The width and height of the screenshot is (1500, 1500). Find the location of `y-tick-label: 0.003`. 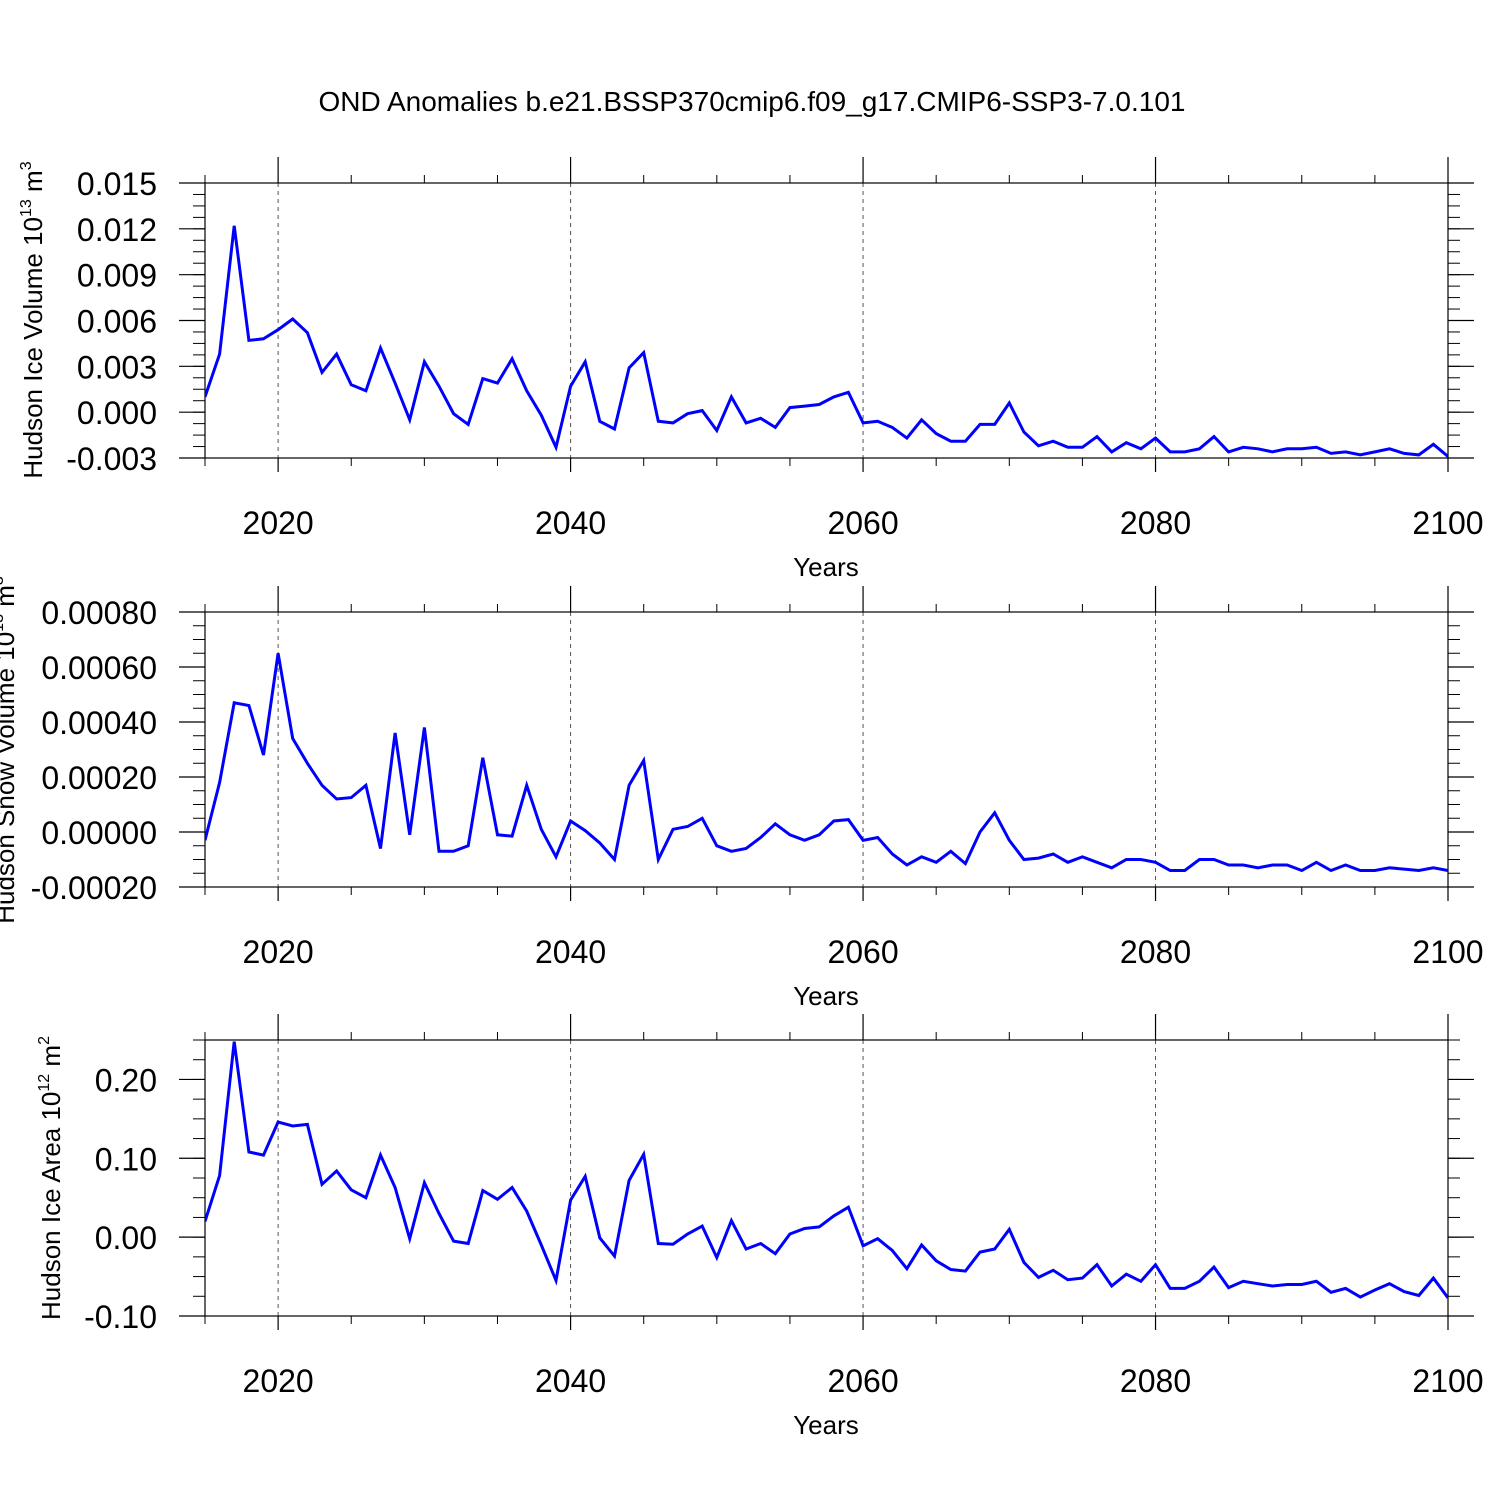

y-tick-label: 0.003 is located at coordinates (117, 367).